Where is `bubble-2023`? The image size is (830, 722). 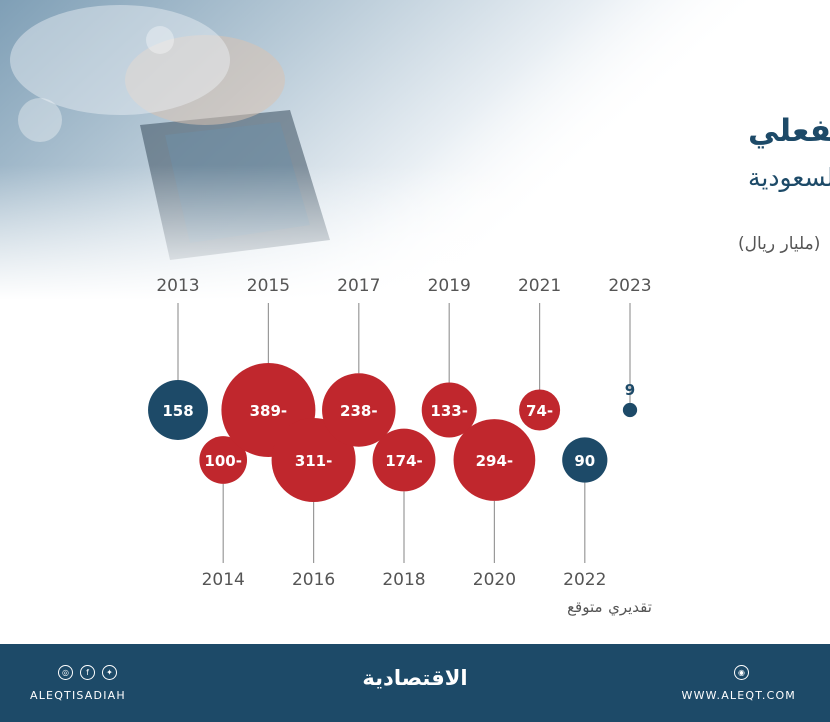
bubble-2023 is located at coordinates (630, 410).